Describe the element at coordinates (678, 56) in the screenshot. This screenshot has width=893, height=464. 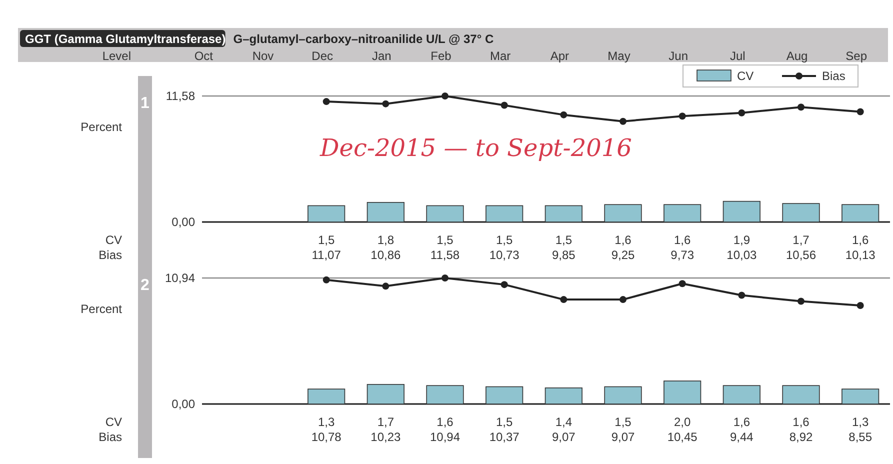
I see `x-tick-label: Jun` at that location.